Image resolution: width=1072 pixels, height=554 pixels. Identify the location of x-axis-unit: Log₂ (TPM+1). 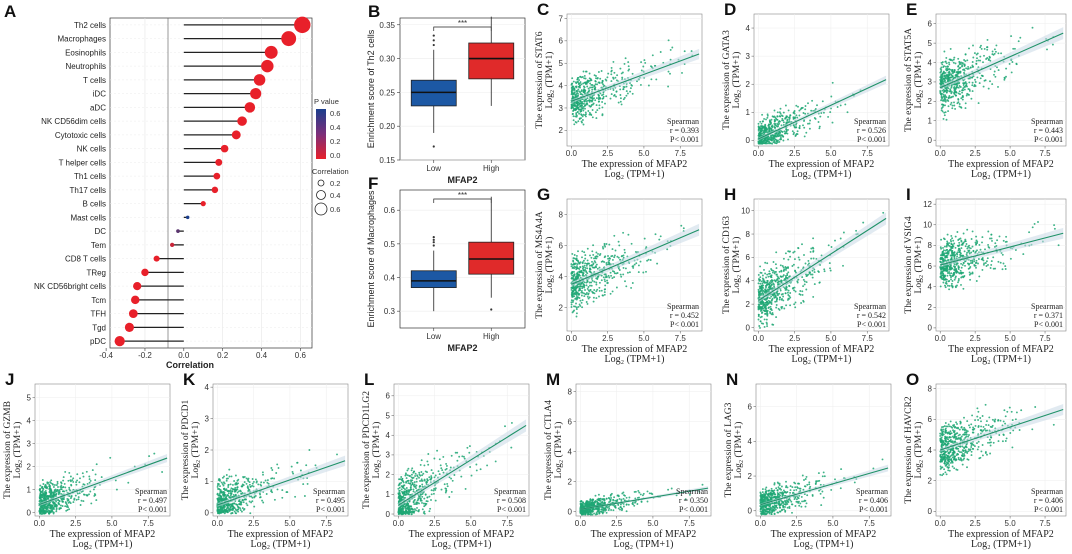
(103, 544).